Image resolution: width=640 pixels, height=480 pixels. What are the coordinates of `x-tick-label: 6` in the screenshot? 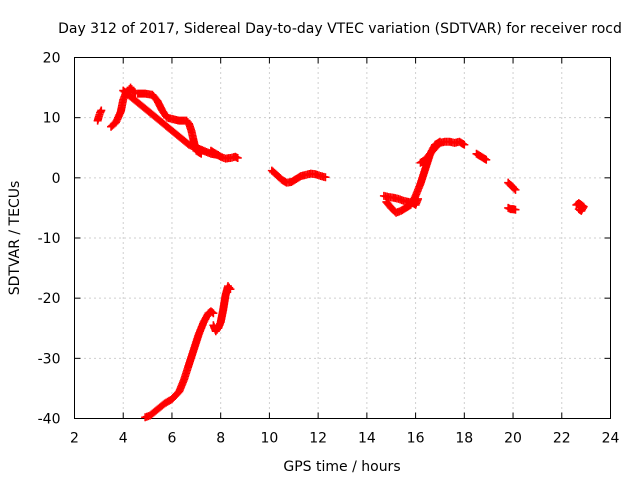 It's located at (171, 439).